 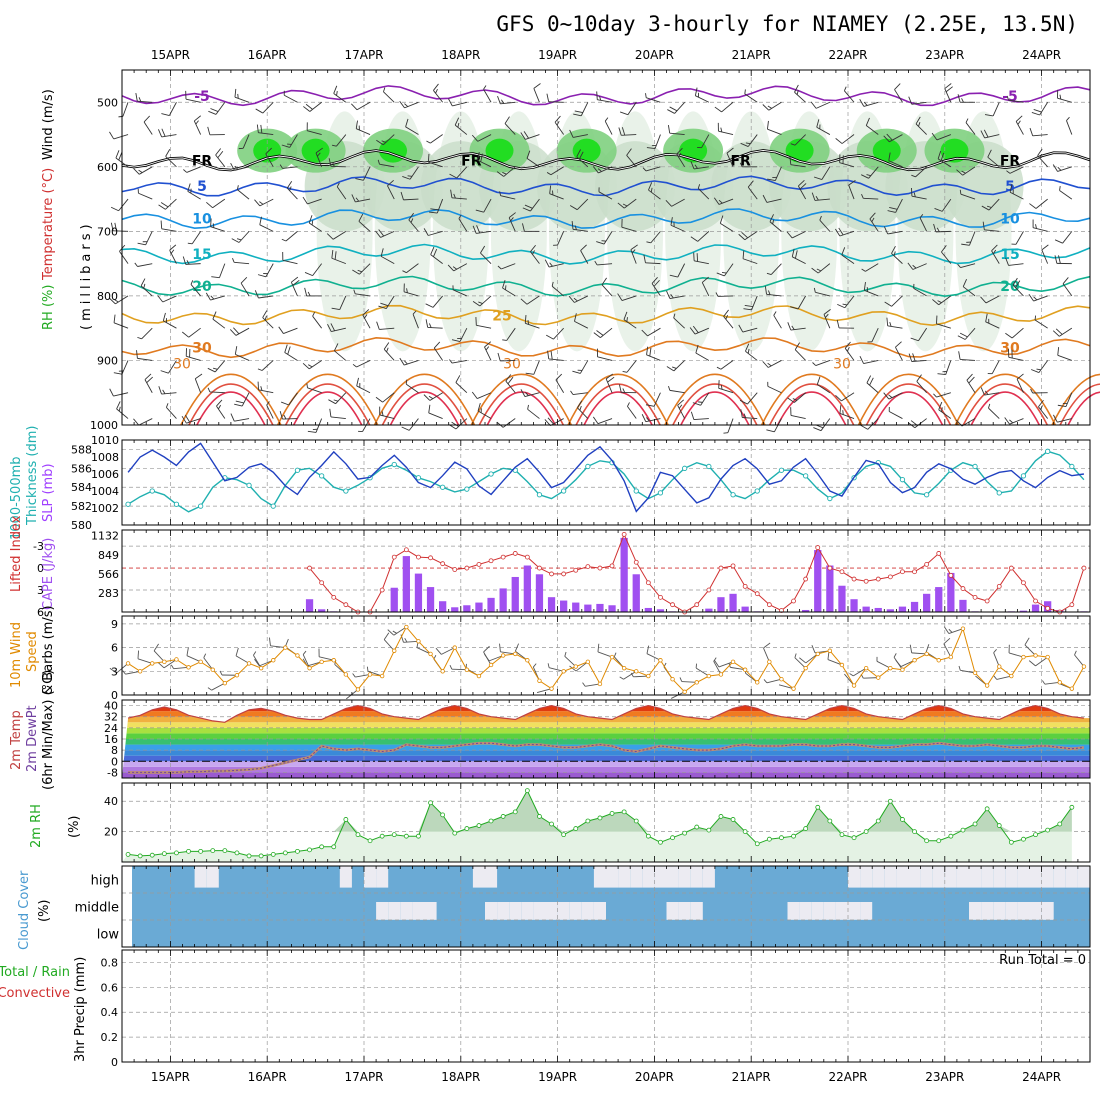 What do you see at coordinates (606, 747) in the screenshot?
I see `temperature-band` at bounding box center [606, 747].